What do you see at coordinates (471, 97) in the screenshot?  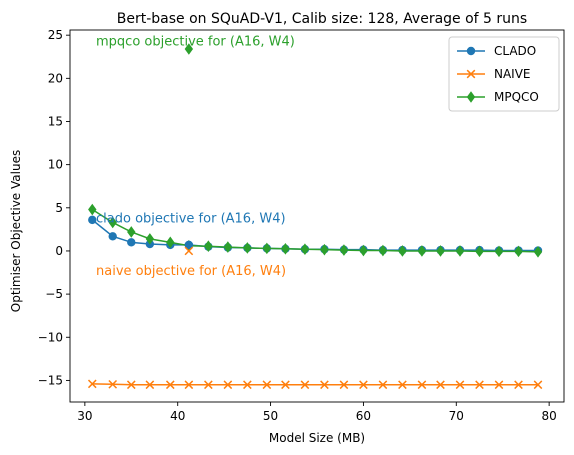 I see `legend-marker-mpqco` at bounding box center [471, 97].